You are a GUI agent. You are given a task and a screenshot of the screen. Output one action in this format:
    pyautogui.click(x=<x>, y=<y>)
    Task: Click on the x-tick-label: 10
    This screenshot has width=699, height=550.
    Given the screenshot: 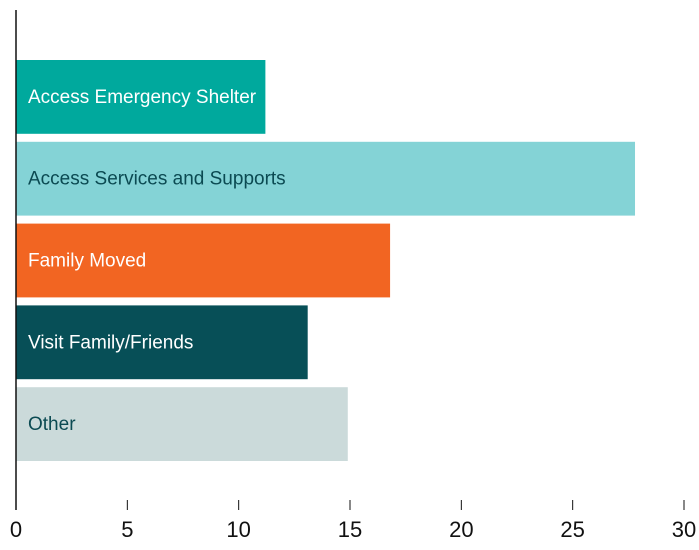 What is the action you would take?
    pyautogui.click(x=238, y=529)
    